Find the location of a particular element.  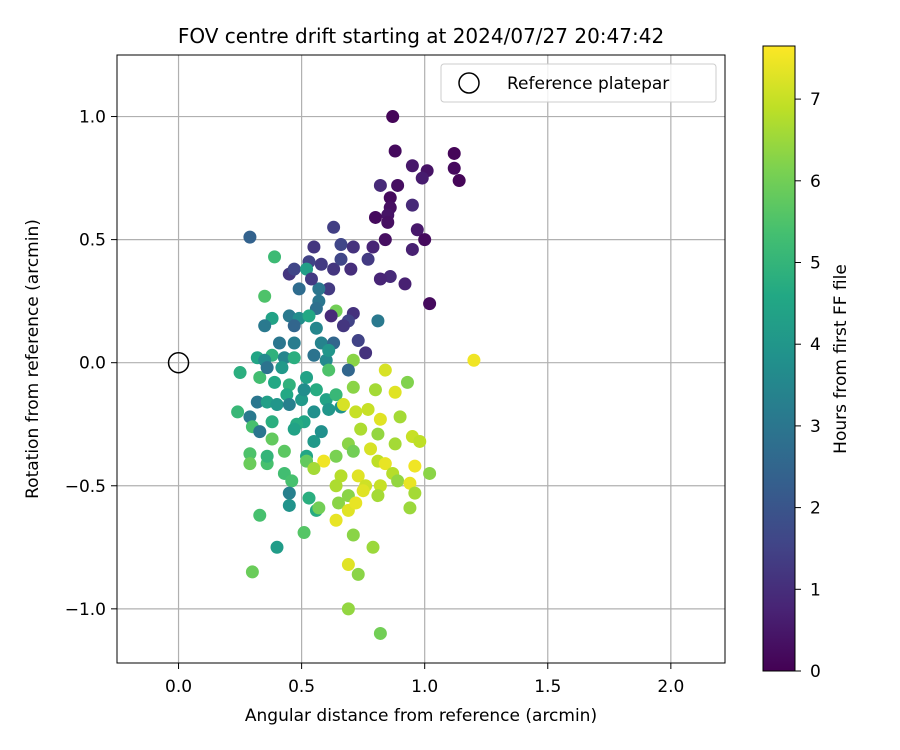

y-tick-label: −1.0 is located at coordinates (85, 610).